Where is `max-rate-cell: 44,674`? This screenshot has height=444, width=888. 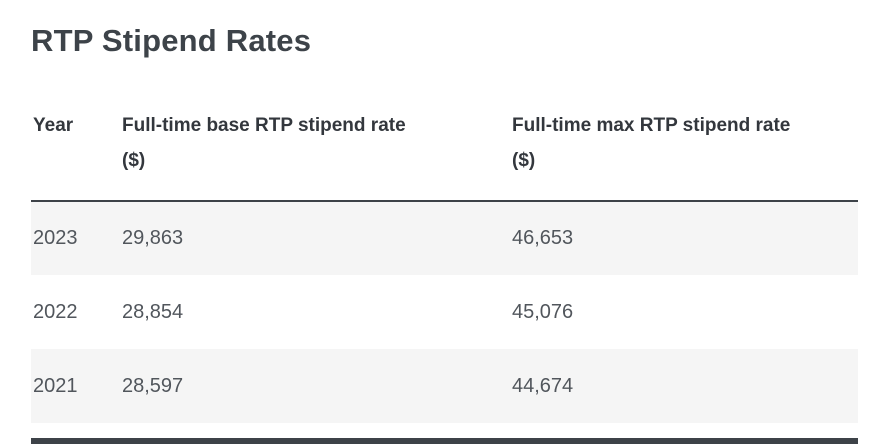 max-rate-cell: 44,674 is located at coordinates (543, 385).